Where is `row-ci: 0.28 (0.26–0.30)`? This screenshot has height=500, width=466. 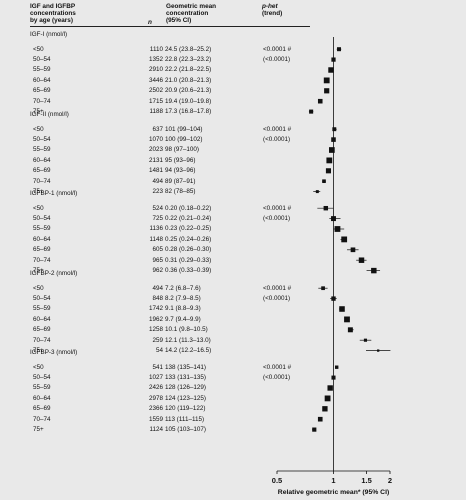 row-ci: 0.28 (0.26–0.30) is located at coordinates (188, 250).